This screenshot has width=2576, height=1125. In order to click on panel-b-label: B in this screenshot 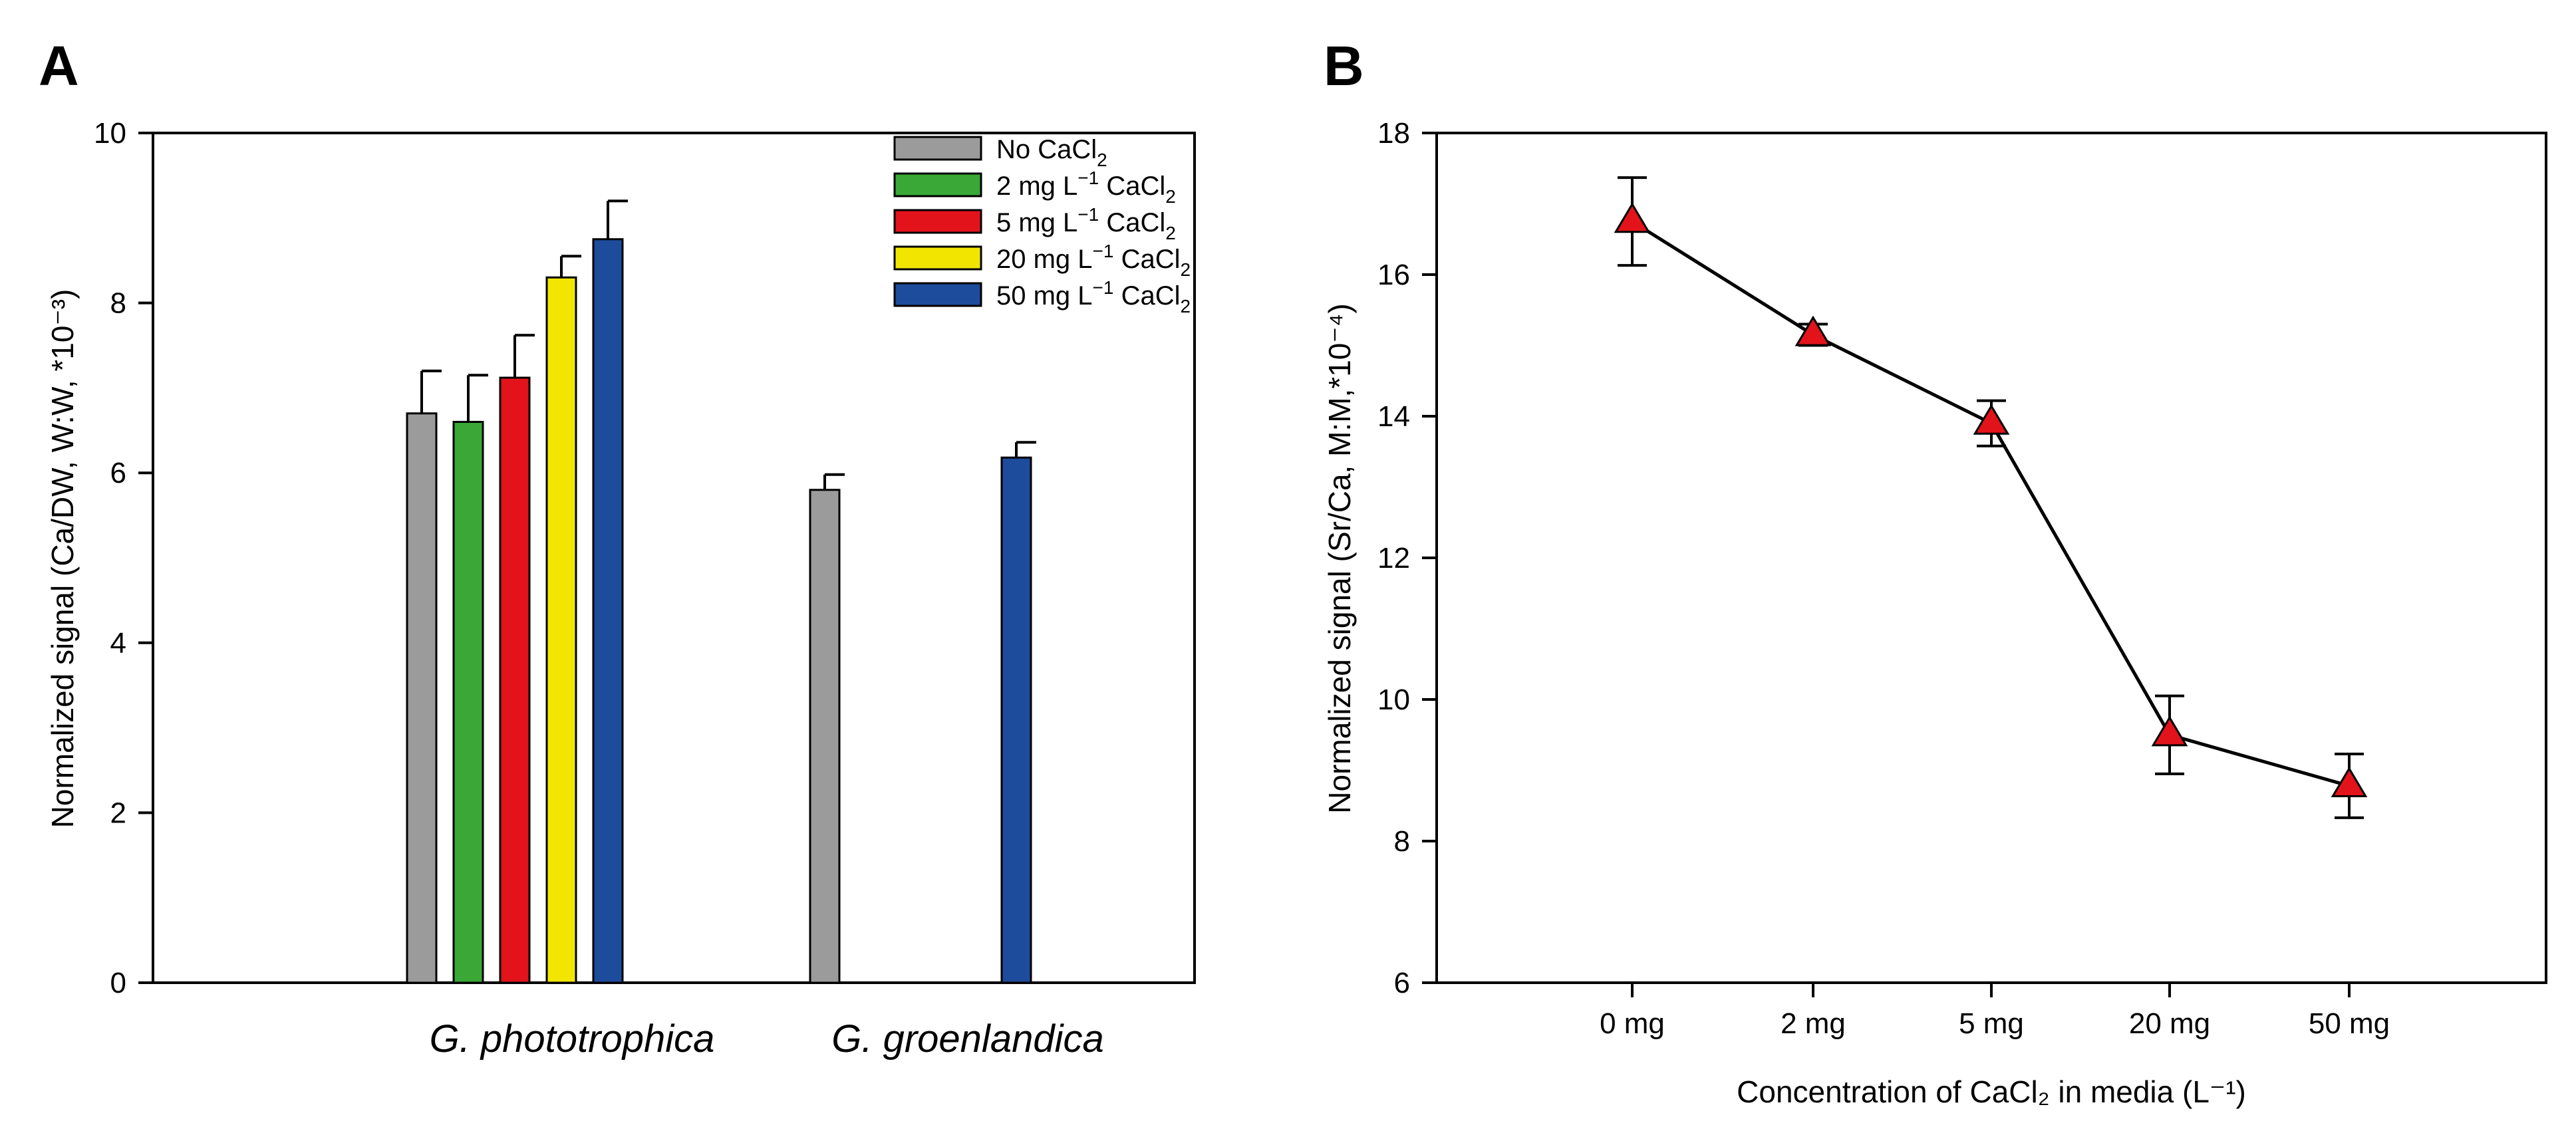, I will do `click(1344, 66)`.